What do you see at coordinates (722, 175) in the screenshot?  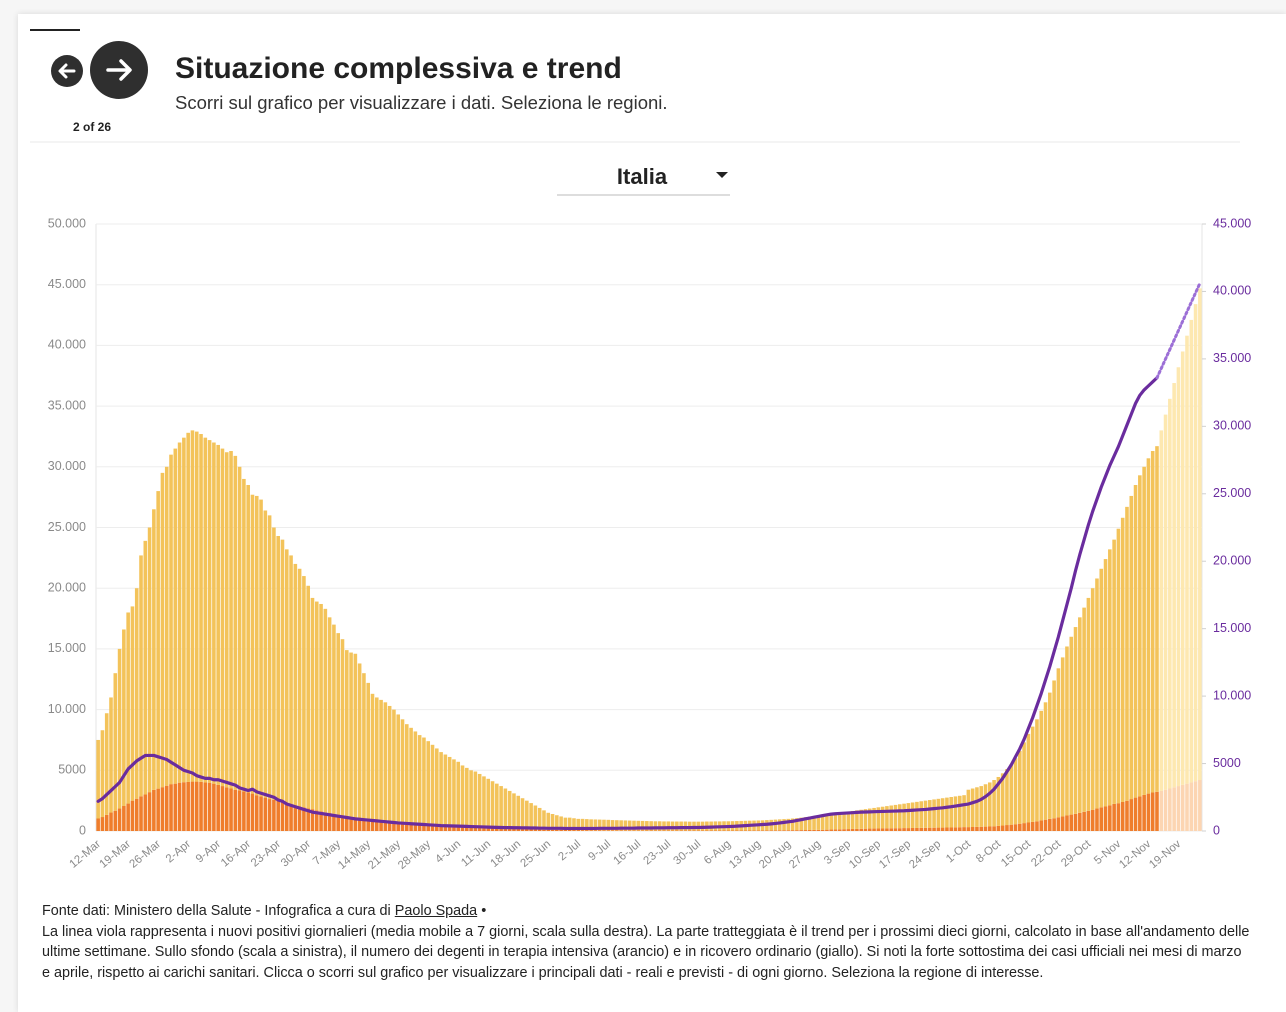 I see `selector-caret` at bounding box center [722, 175].